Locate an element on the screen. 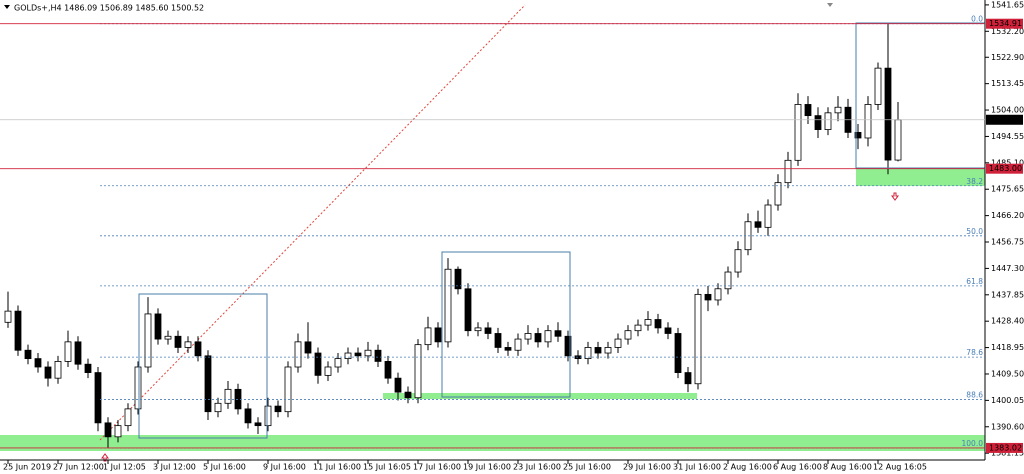  y-tick-label: 1475.65 is located at coordinates (1007, 189).